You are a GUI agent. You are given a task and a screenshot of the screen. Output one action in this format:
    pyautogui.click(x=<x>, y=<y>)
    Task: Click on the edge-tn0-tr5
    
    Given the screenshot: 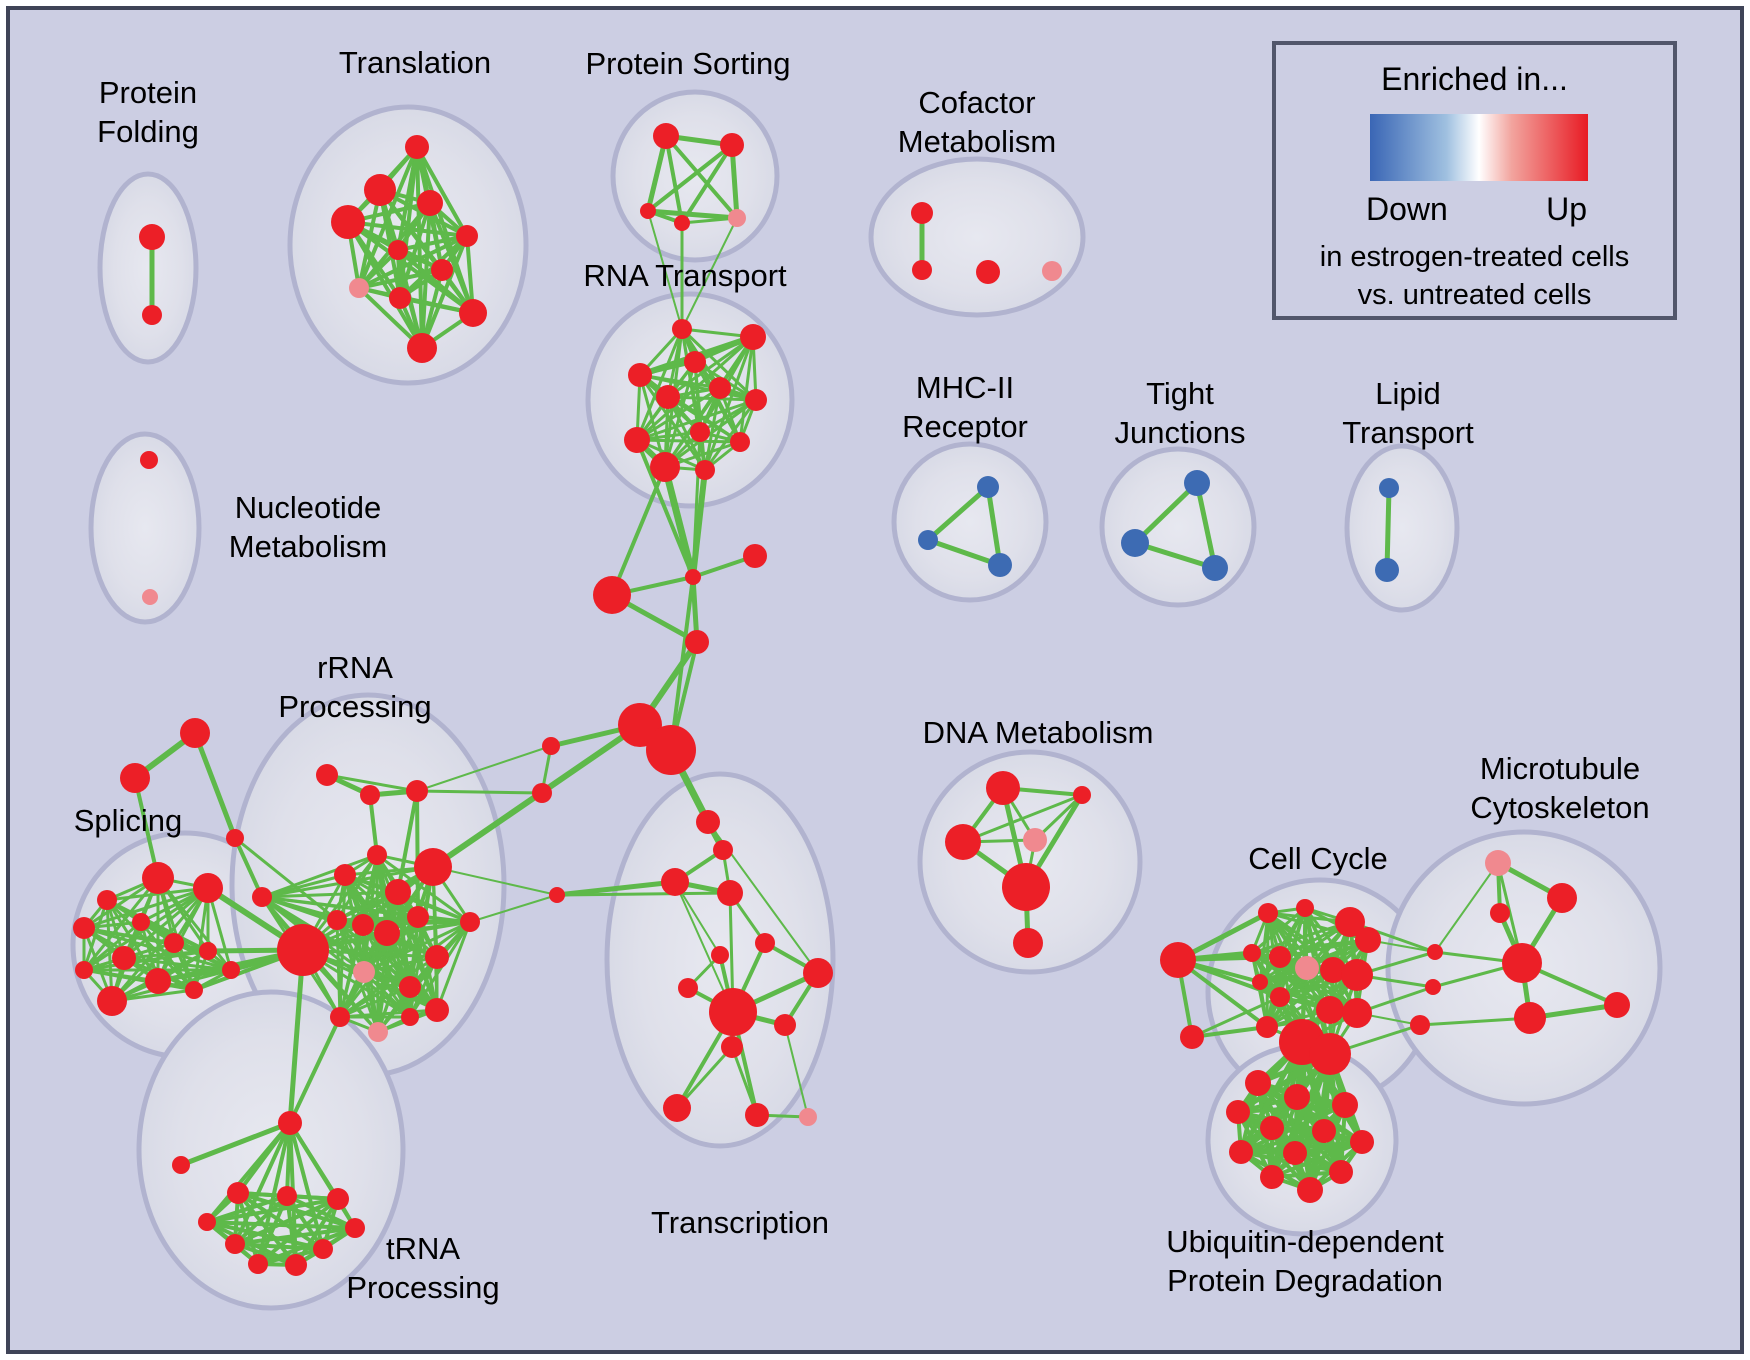 What is the action you would take?
    pyautogui.click(x=262, y=1183)
    